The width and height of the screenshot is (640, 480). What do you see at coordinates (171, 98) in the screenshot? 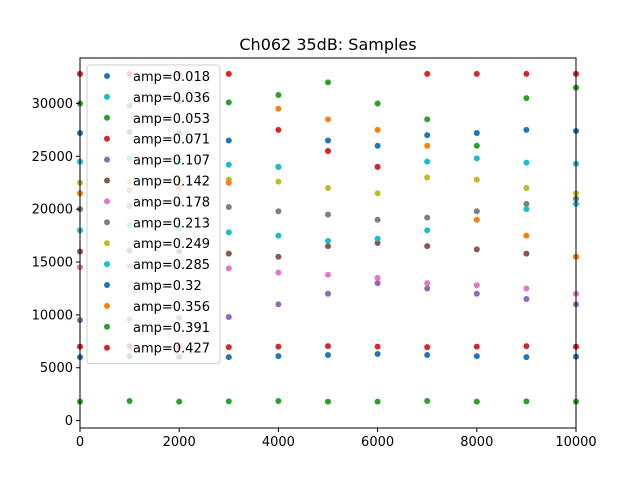
I see `legend-label: amp=0.036` at bounding box center [171, 98].